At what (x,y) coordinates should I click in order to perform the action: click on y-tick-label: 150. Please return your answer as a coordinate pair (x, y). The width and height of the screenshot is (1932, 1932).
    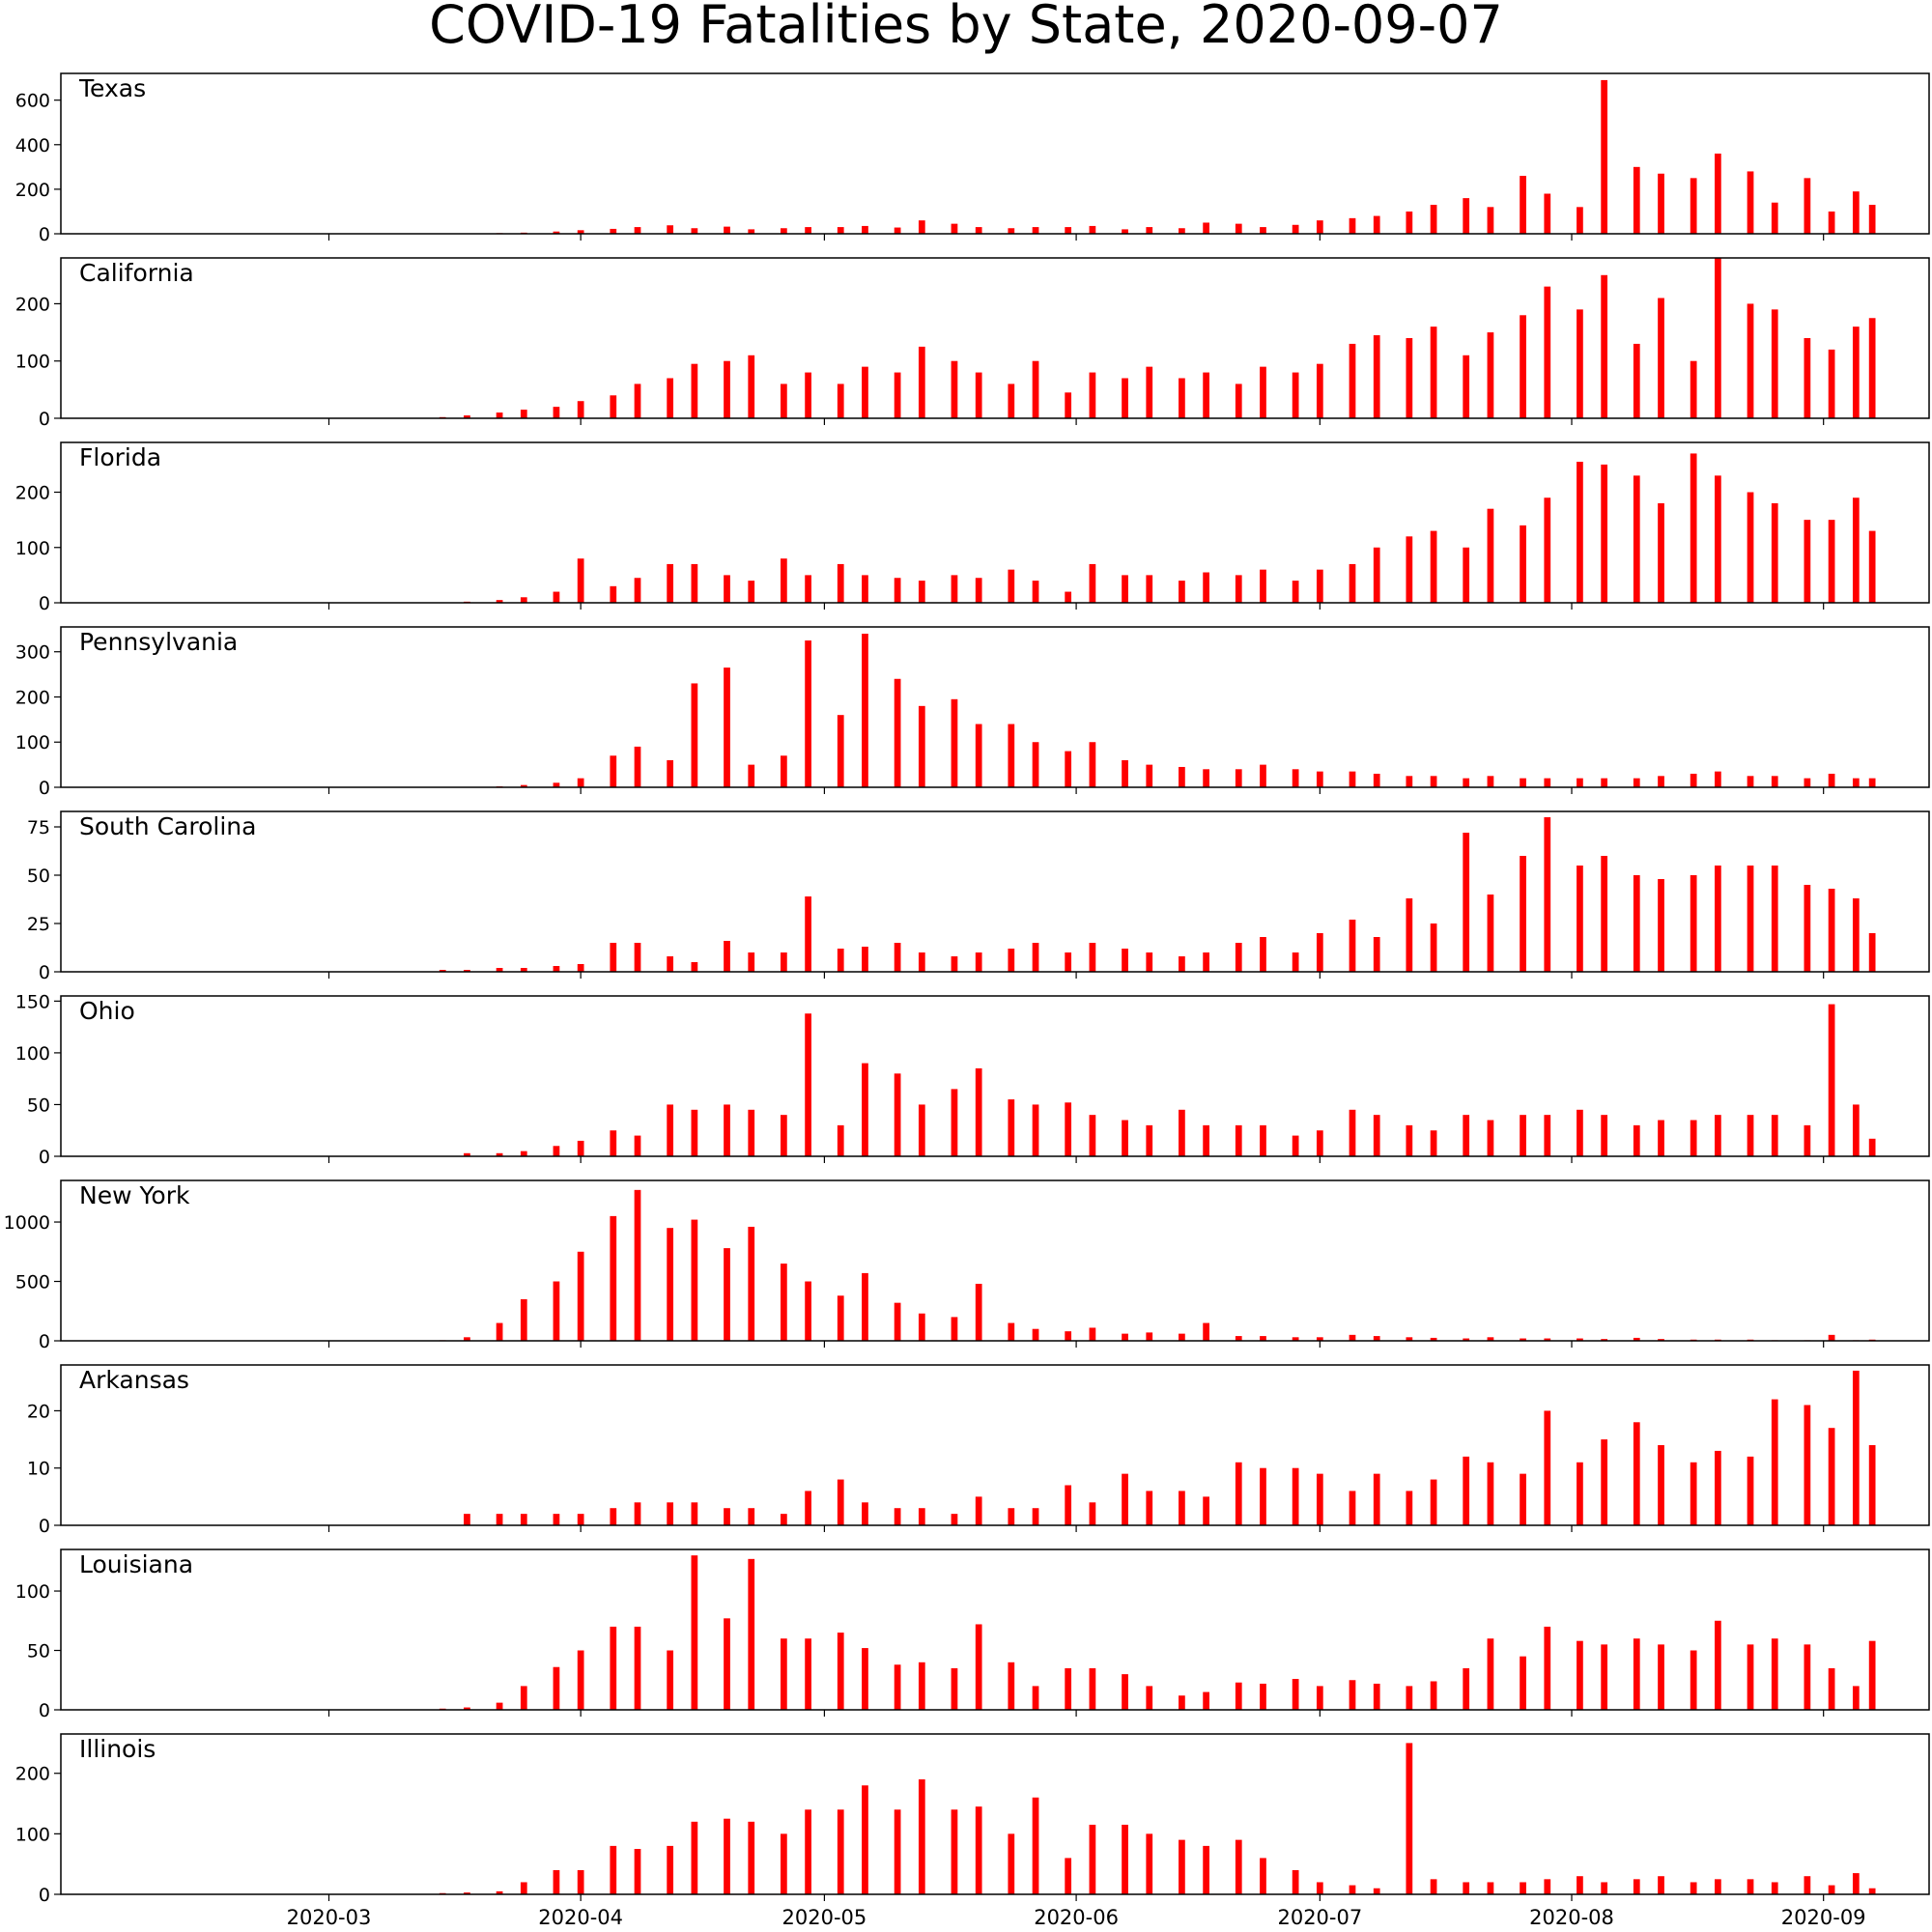
    Looking at the image, I should click on (32, 1002).